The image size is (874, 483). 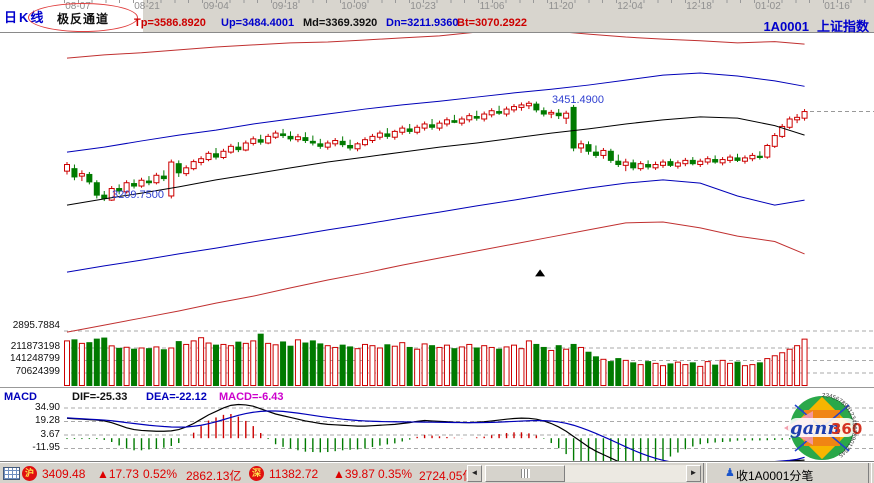 What do you see at coordinates (256, 473) in the screenshot?
I see `shenzhen-exchange-icon: 深` at bounding box center [256, 473].